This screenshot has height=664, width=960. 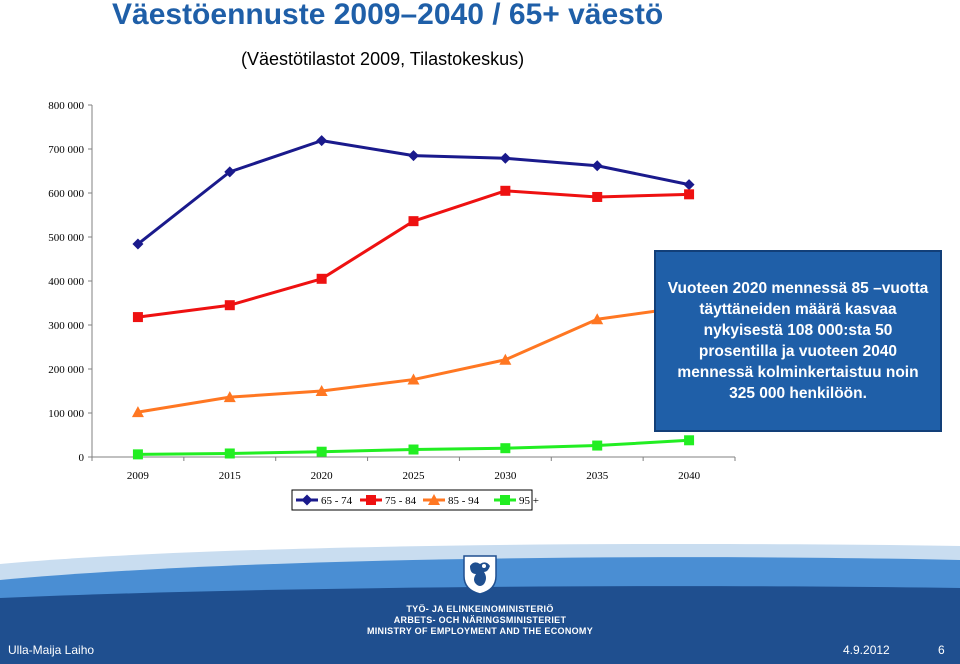 What do you see at coordinates (464, 501) in the screenshot?
I see `legend-label-85-94: 85 - 94` at bounding box center [464, 501].